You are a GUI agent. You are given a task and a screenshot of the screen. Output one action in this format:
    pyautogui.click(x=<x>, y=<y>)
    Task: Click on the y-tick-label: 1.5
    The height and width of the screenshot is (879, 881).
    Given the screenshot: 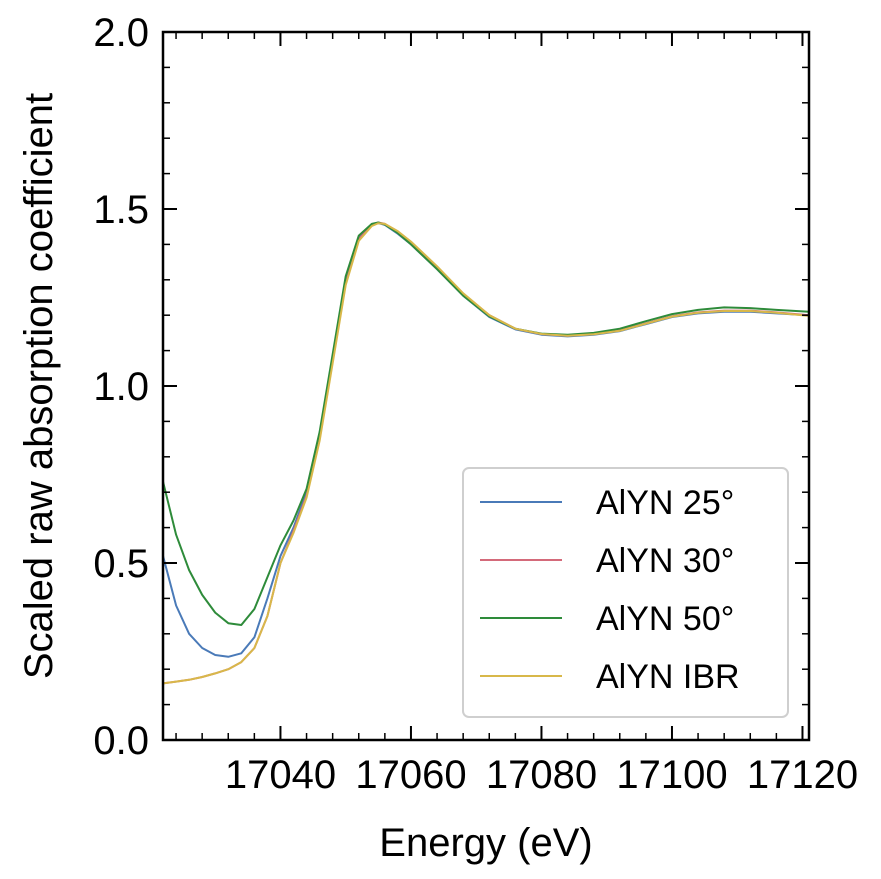 What is the action you would take?
    pyautogui.click(x=121, y=210)
    